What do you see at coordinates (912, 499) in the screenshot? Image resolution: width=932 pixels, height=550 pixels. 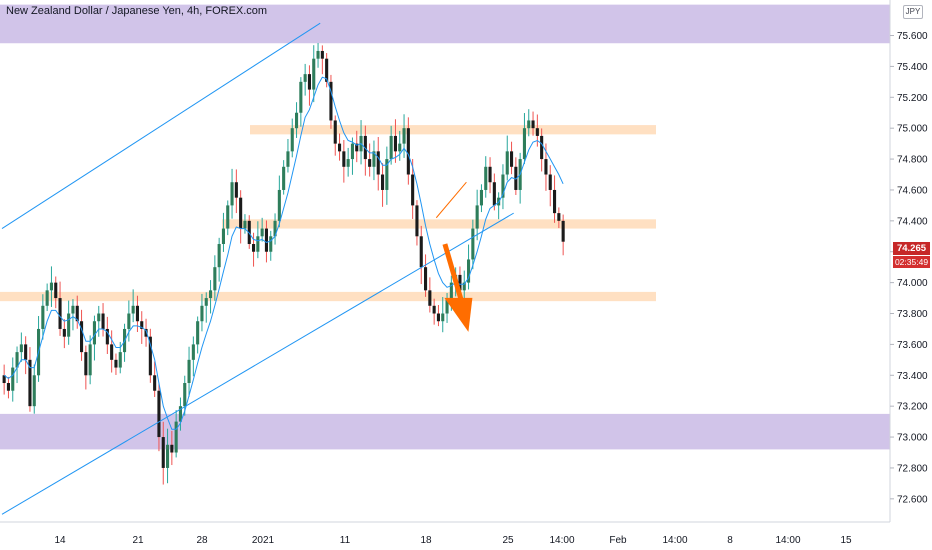 I see `y-tick-label: 72.600` at bounding box center [912, 499].